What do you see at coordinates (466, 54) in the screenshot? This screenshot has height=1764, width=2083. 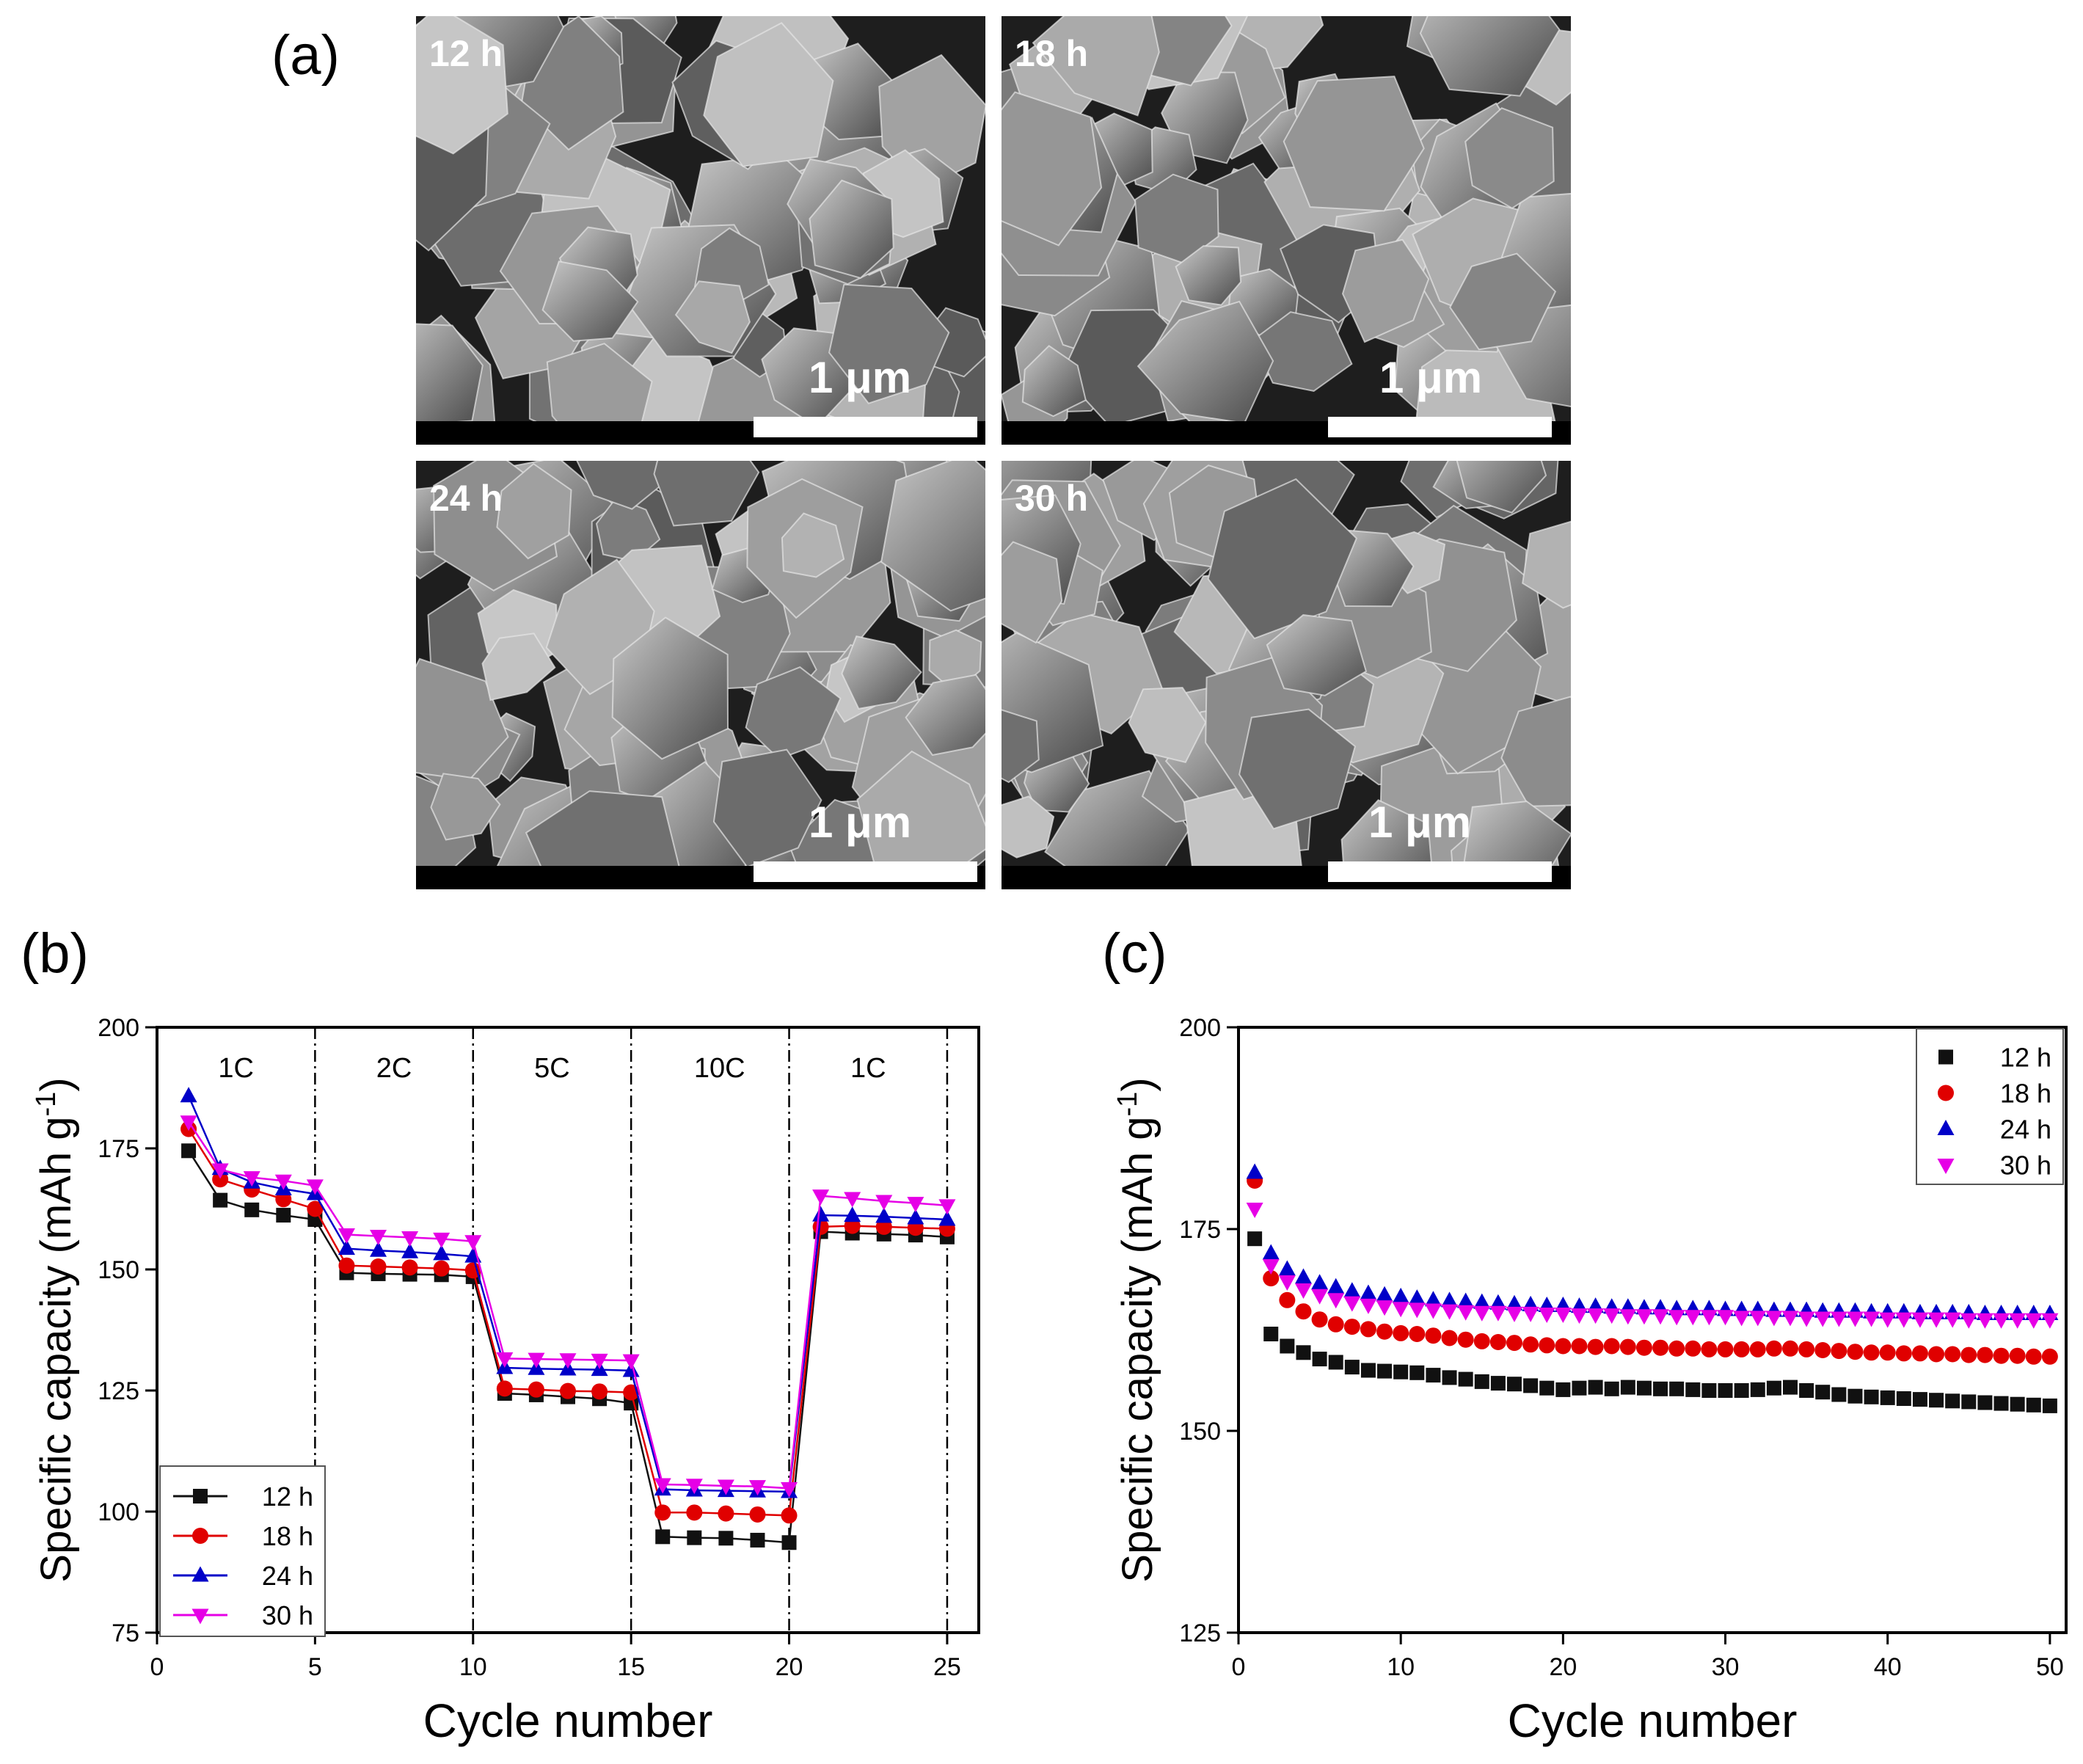 I see `sem-time-label: 12 h` at bounding box center [466, 54].